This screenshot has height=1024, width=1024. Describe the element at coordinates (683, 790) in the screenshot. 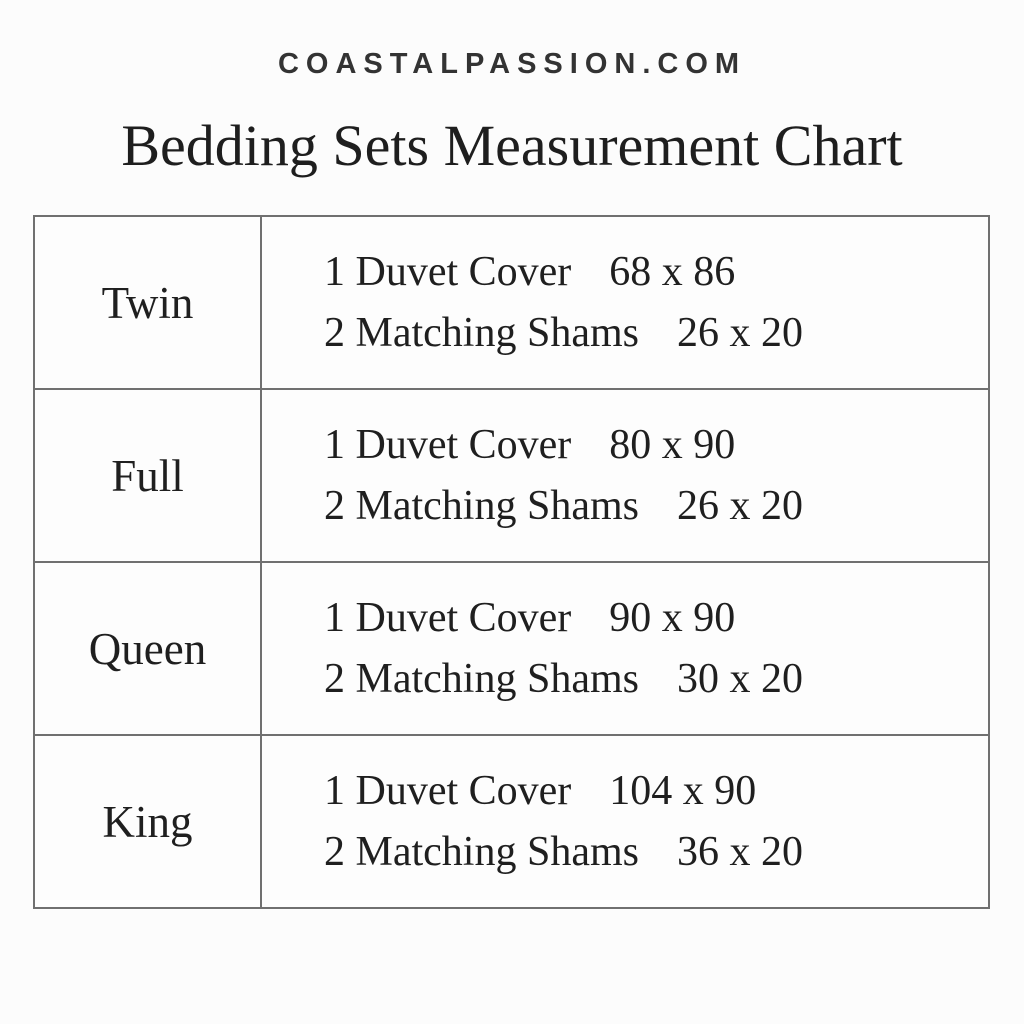

I see `item-dimensions: 104 x 90` at that location.